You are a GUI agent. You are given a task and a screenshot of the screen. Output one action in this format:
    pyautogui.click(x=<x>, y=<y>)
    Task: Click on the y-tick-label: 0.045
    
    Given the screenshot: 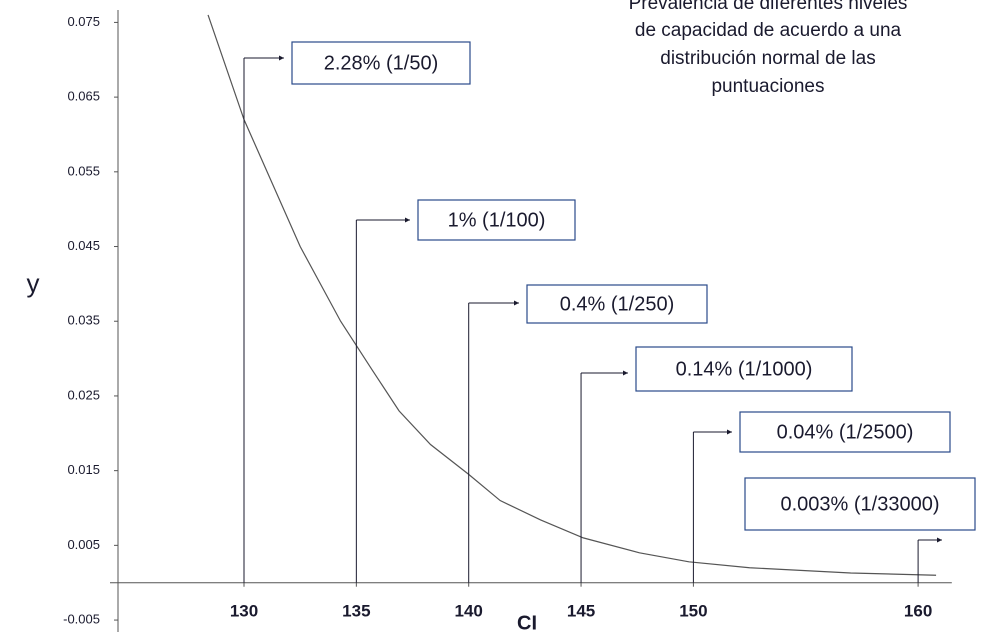 What is the action you would take?
    pyautogui.click(x=83, y=245)
    